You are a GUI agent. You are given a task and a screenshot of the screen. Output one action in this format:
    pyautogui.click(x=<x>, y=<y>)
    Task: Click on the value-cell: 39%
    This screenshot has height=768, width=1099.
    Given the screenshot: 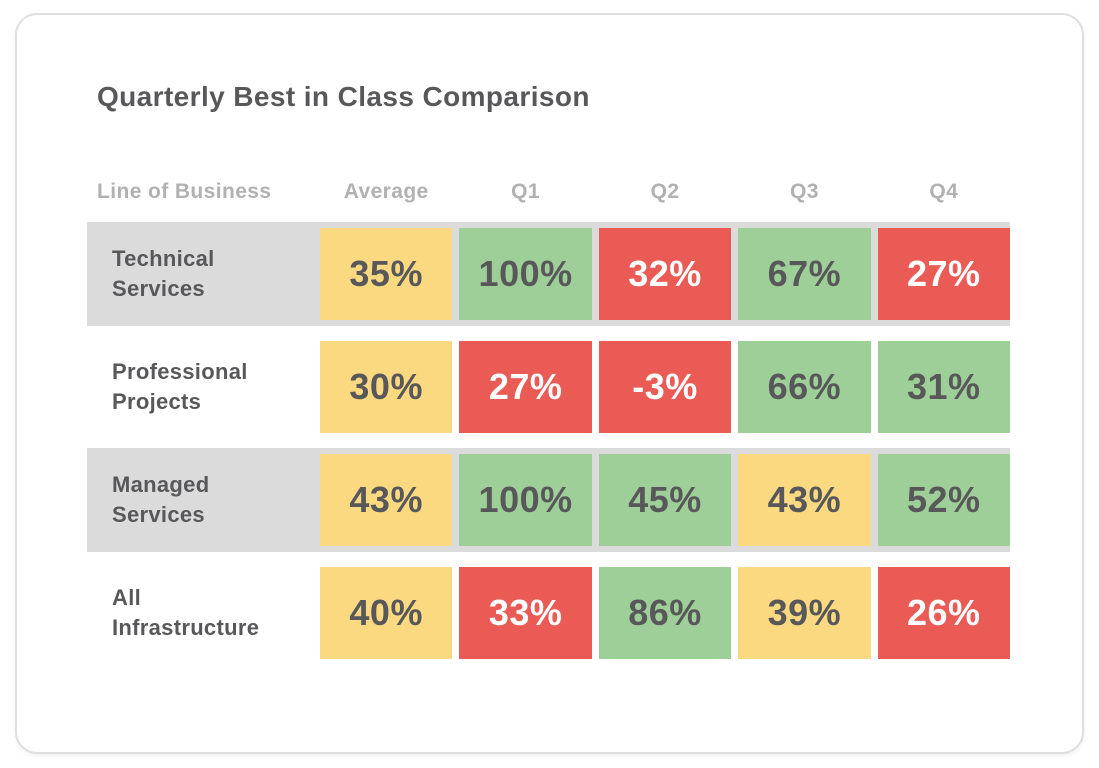 What is the action you would take?
    pyautogui.click(x=804, y=613)
    